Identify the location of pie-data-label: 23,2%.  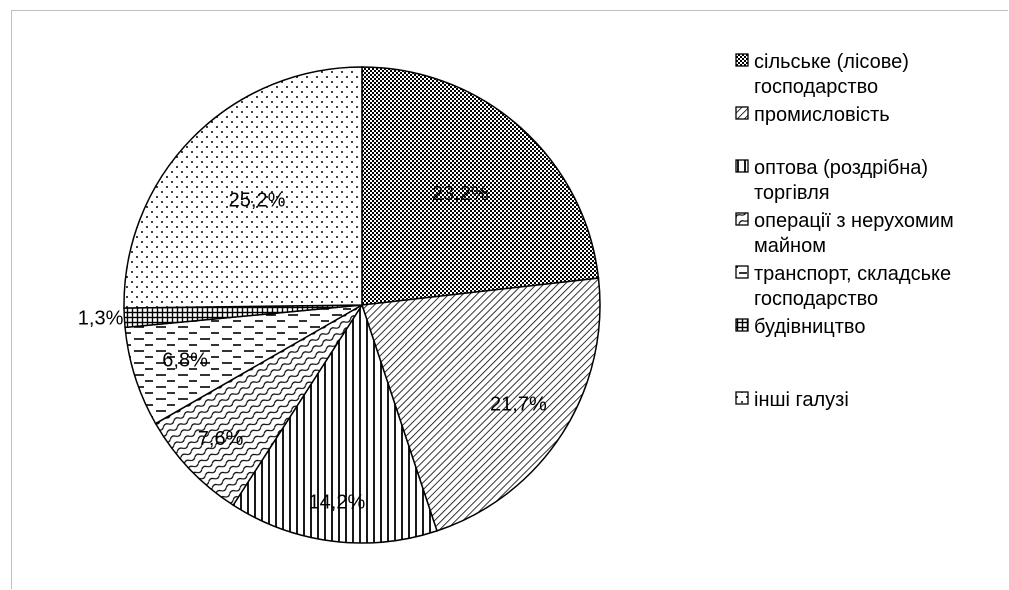
(460, 194).